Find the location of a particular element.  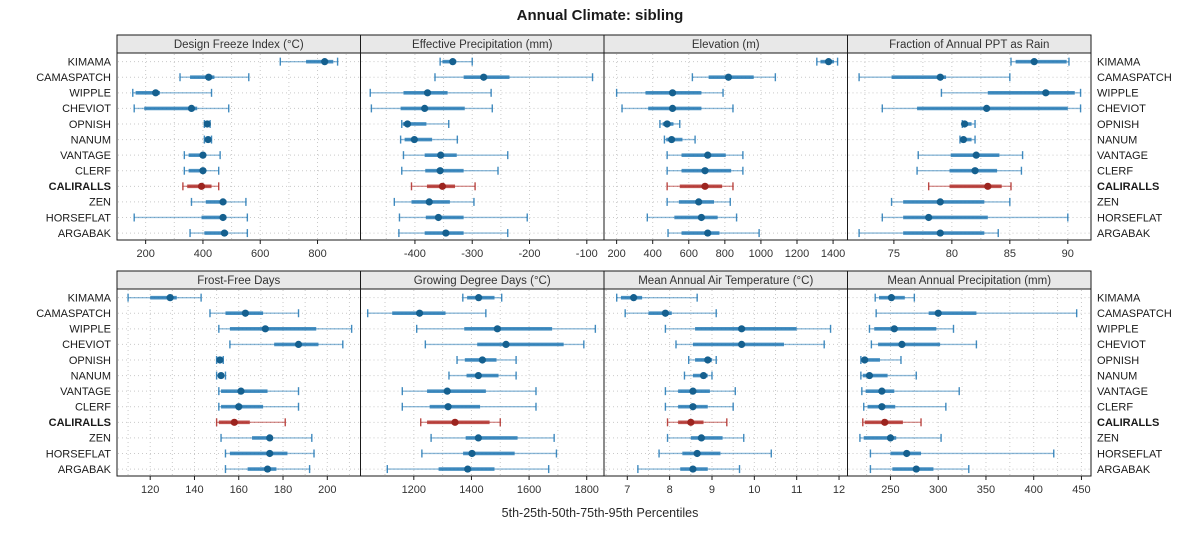

axis-tick-label: 200 is located at coordinates (616, 254).